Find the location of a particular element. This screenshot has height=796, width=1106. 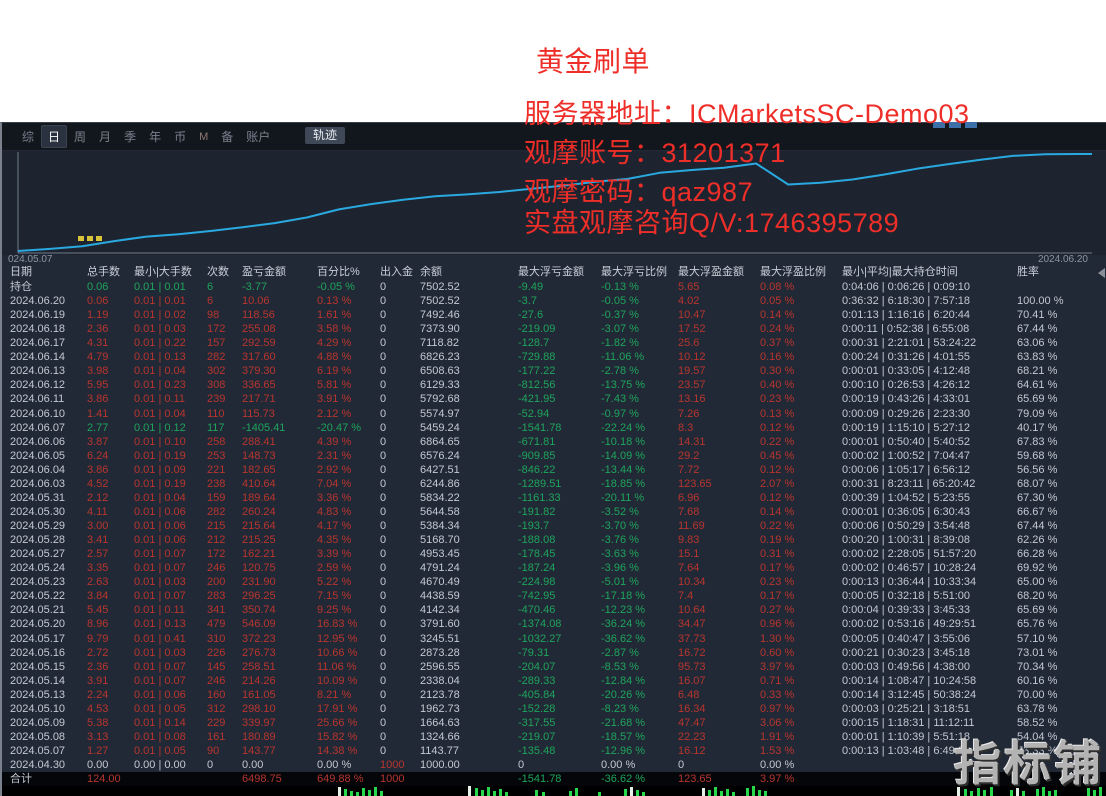

cell-pnl: 162.21 is located at coordinates (259, 554).